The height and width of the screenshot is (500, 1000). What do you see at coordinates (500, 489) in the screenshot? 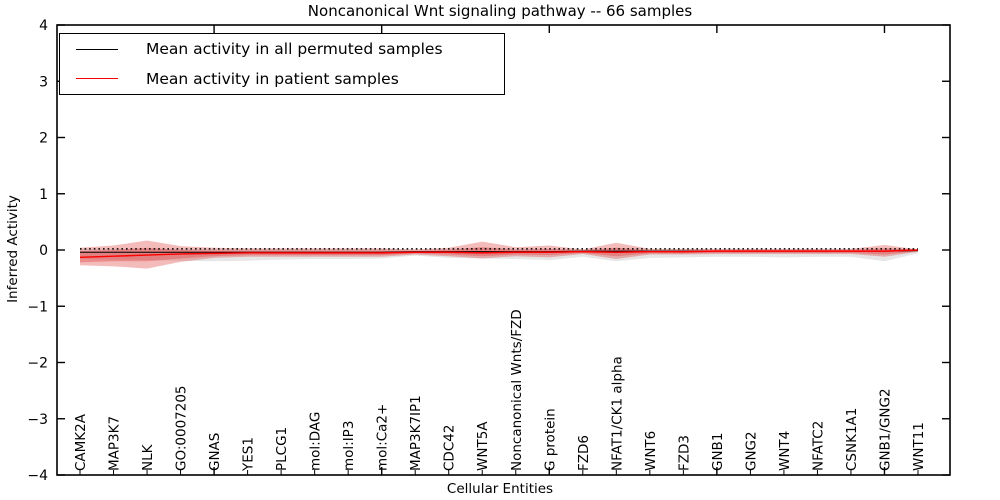
I see `x-axis-title: Cellular Entities` at bounding box center [500, 489].